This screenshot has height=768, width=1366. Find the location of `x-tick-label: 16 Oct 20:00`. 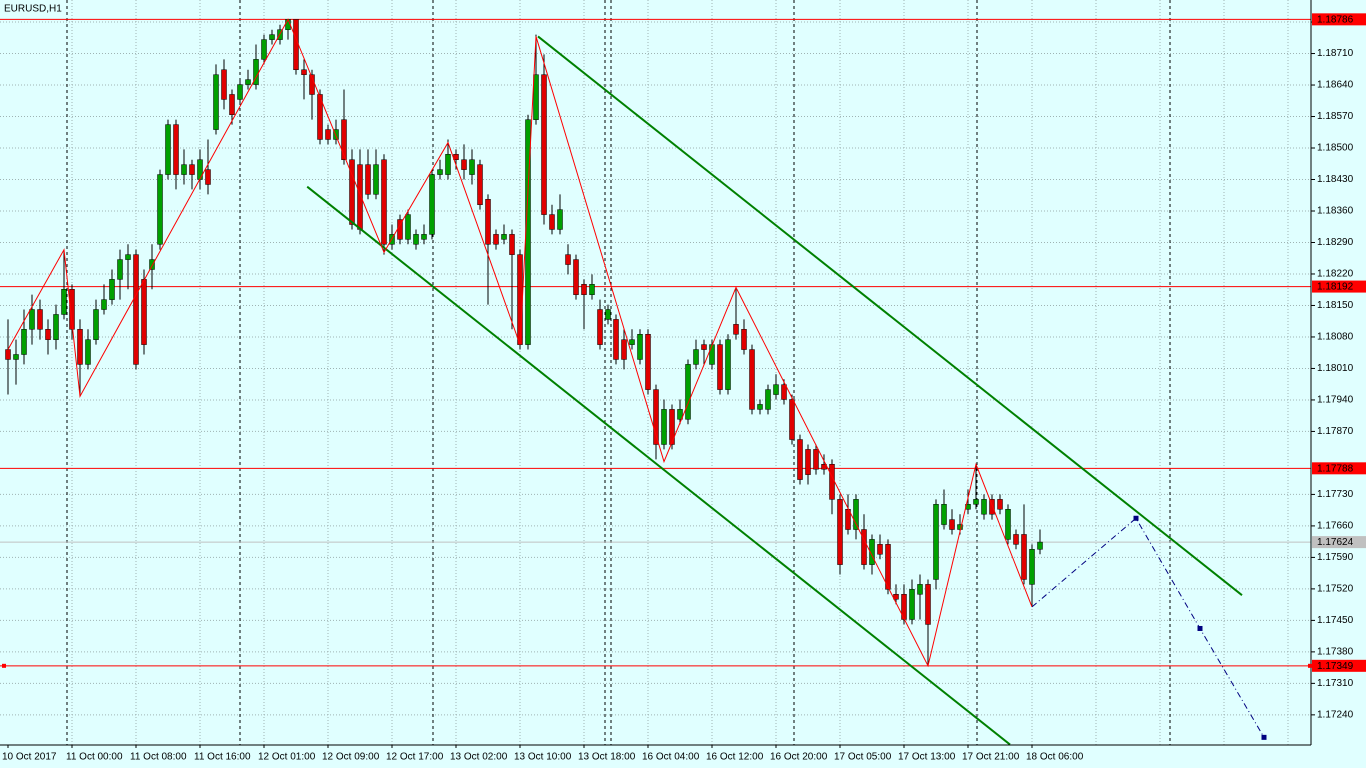

x-tick-label: 16 Oct 20:00 is located at coordinates (799, 757).